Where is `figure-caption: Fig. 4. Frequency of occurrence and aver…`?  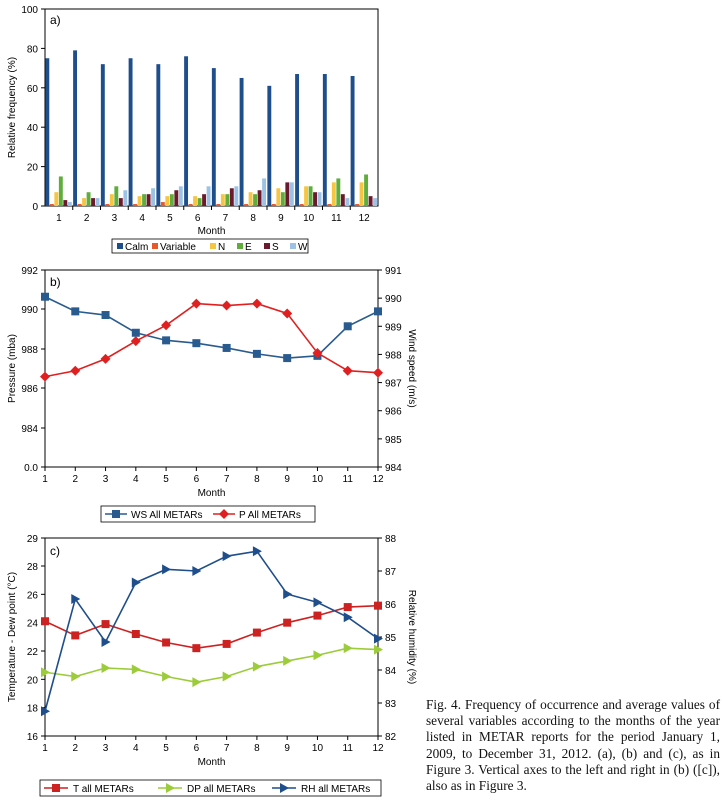 figure-caption: Fig. 4. Frequency of occurrence and aver… is located at coordinates (573, 745).